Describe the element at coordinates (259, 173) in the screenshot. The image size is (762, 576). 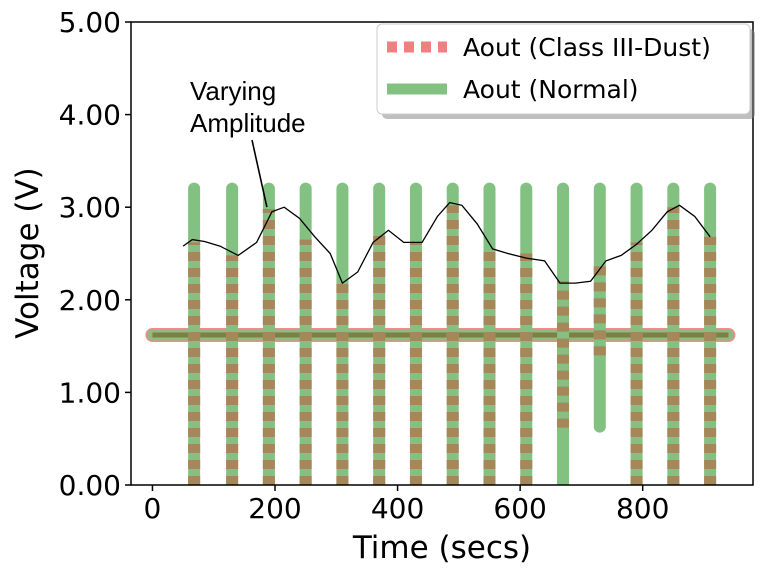
I see `annotation-arrow` at that location.